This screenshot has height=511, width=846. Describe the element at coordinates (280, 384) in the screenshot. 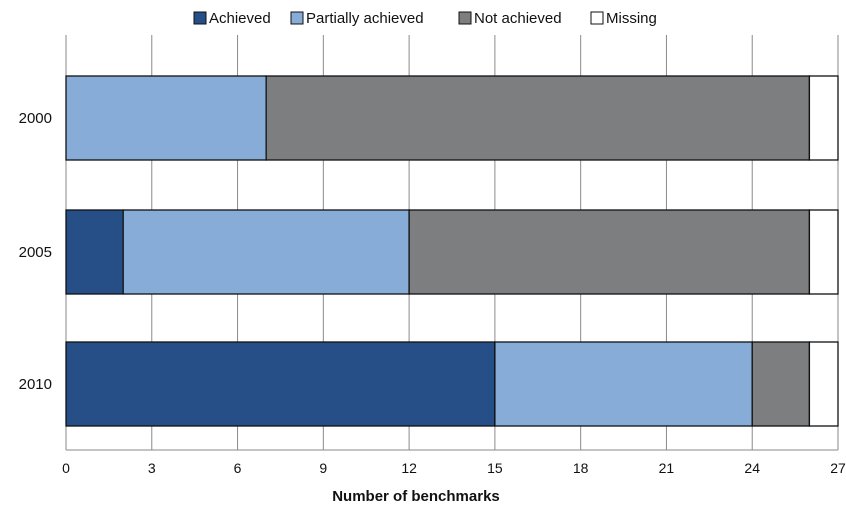

I see `bar-segment-2010-achieved` at that location.